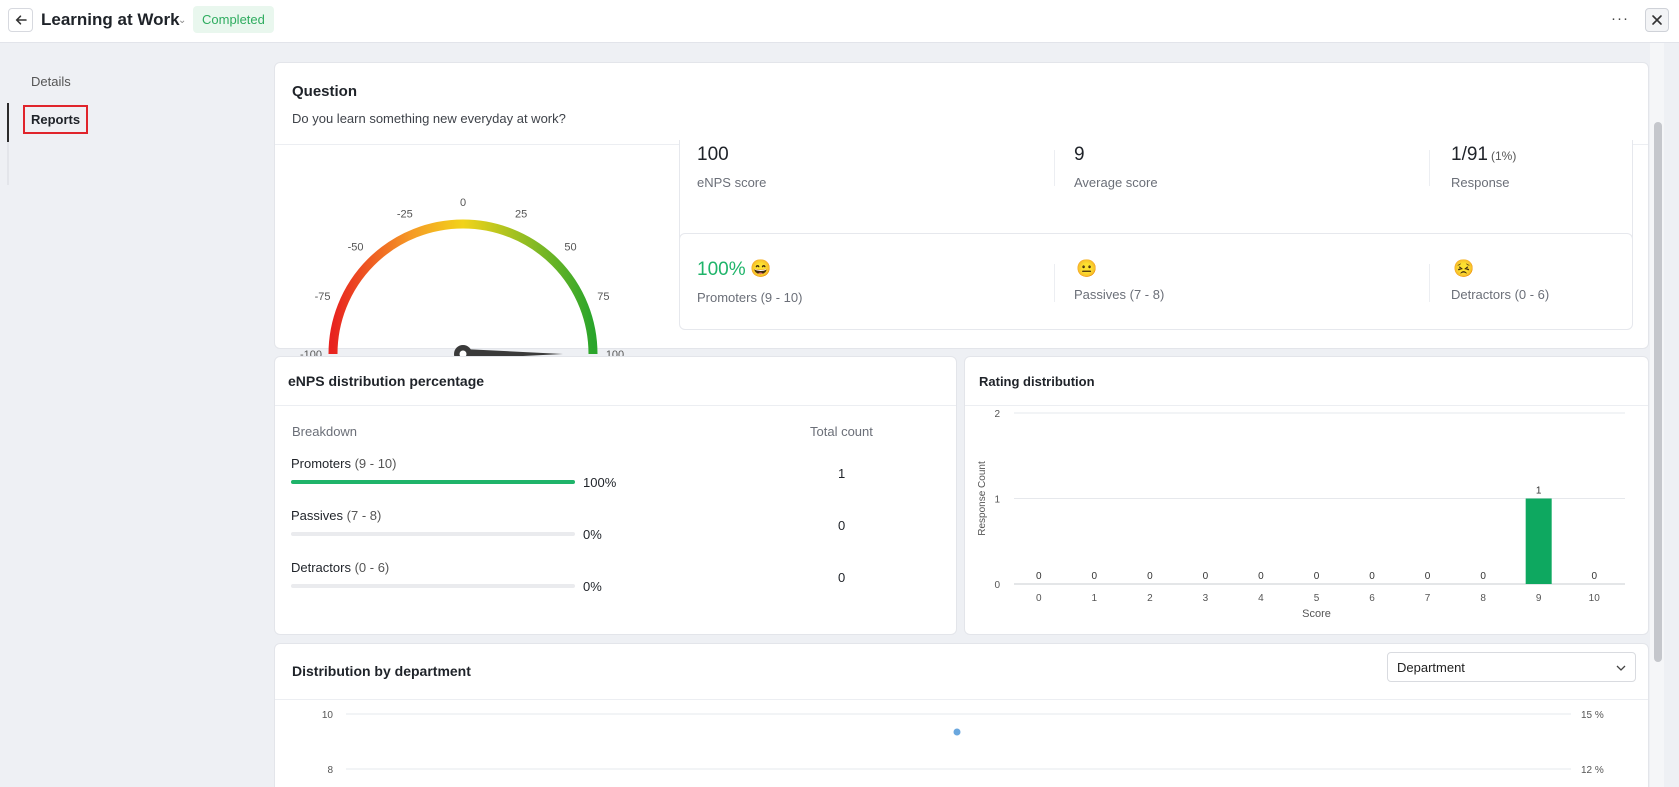  What do you see at coordinates (1095, 598) in the screenshot?
I see `rating-x-tick: 1` at bounding box center [1095, 598].